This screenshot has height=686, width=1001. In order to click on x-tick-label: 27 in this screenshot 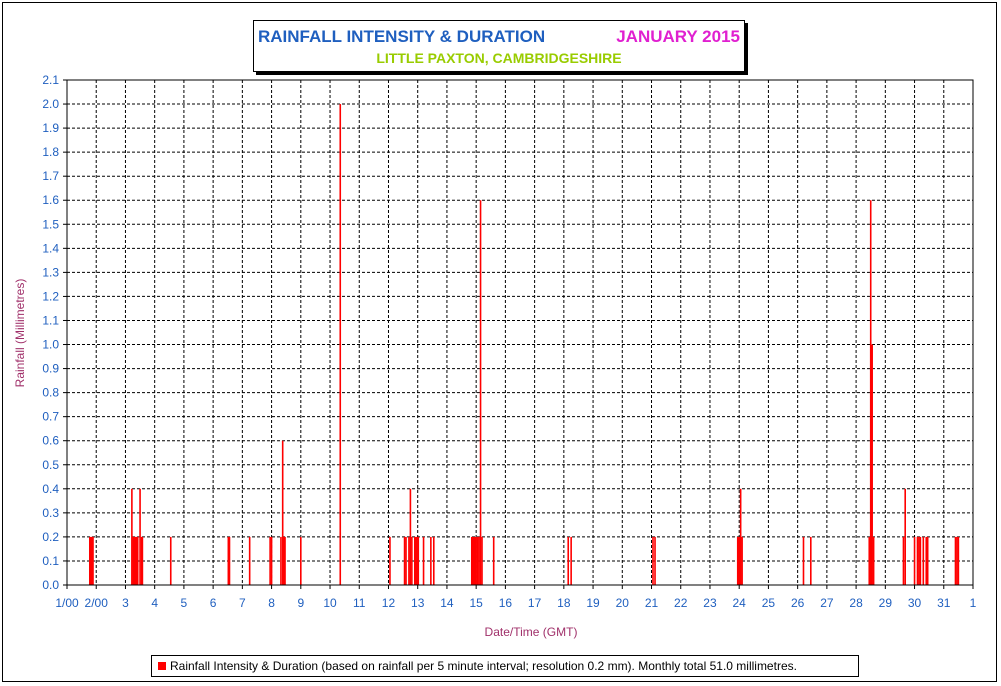, I will do `click(827, 603)`.